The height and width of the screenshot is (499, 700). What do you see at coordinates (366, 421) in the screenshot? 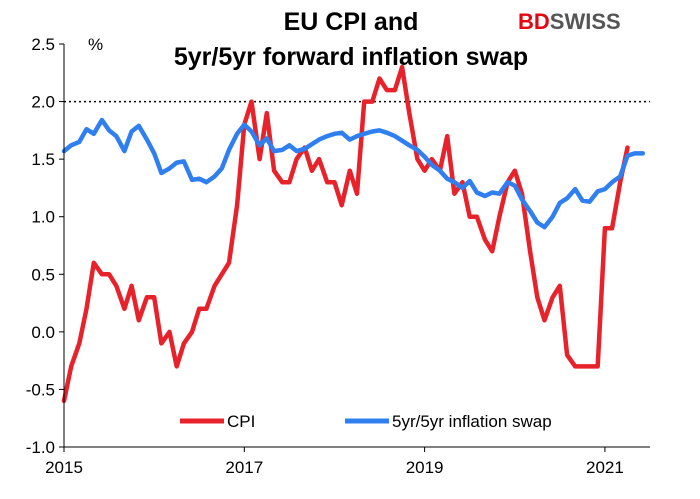
I see `legend: CPI 5yr/5yr inflation swap` at bounding box center [366, 421].